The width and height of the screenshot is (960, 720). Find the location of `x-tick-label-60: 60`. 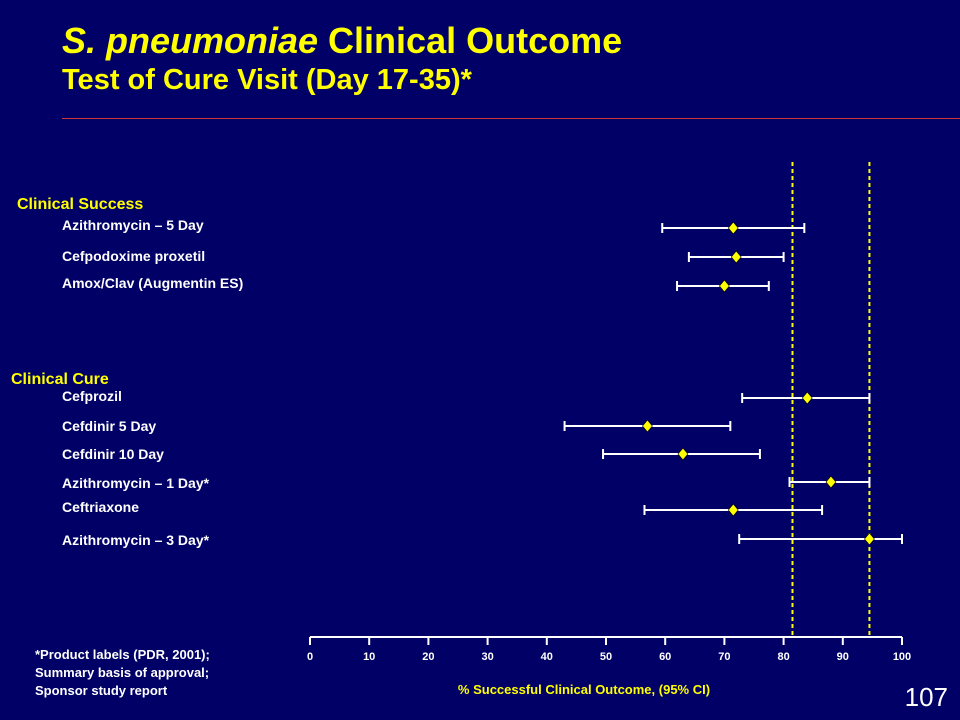

x-tick-label-60: 60 is located at coordinates (665, 657).